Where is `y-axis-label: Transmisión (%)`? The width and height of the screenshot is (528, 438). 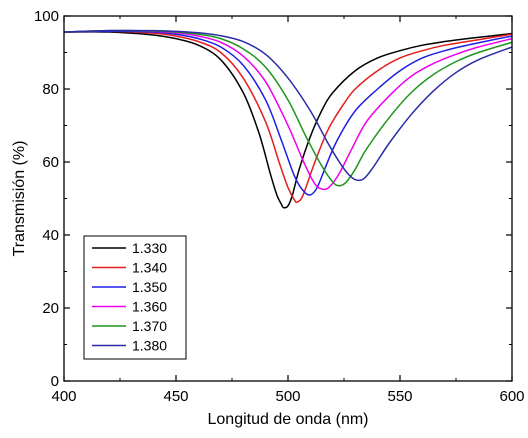
y-axis-label: Transmisión (%) is located at coordinates (19, 199).